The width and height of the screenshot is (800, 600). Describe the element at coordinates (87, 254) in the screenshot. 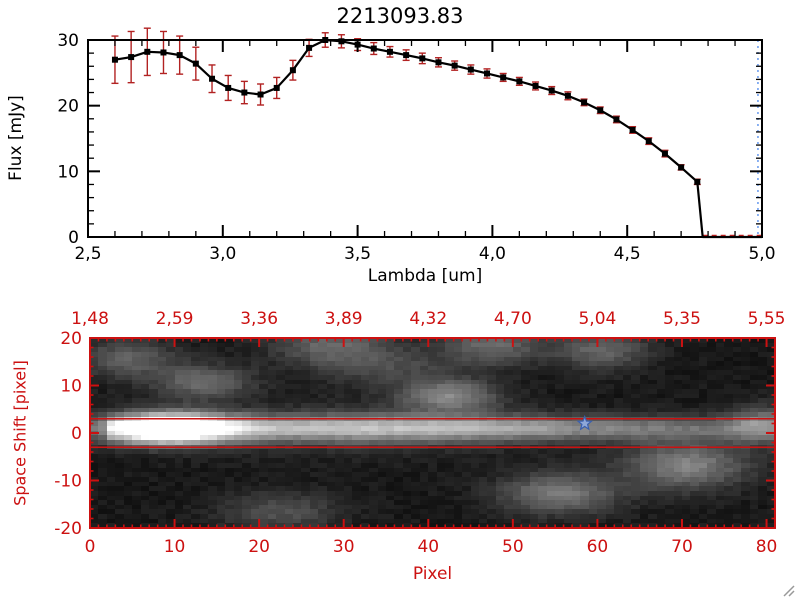

I see `svg-text: 2,5` at that location.